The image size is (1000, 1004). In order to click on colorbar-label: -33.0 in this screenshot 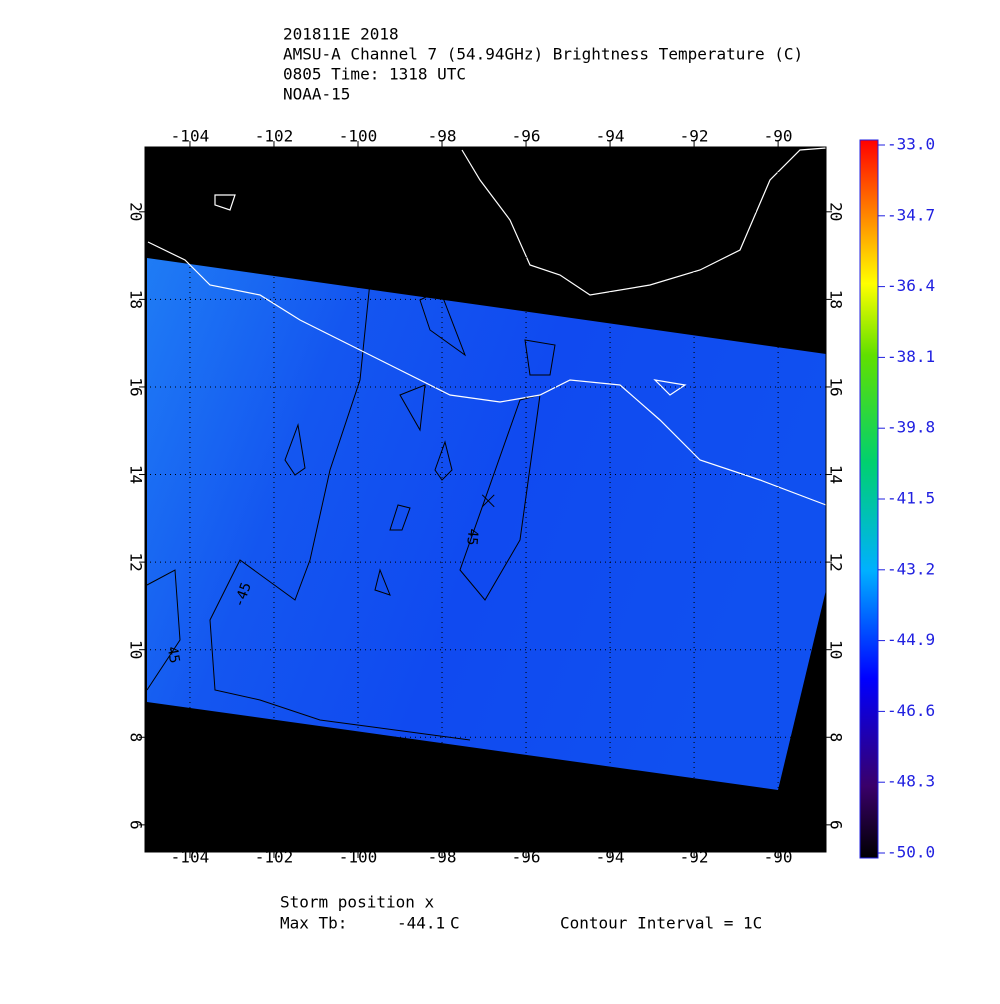, I will do `click(911, 144)`.